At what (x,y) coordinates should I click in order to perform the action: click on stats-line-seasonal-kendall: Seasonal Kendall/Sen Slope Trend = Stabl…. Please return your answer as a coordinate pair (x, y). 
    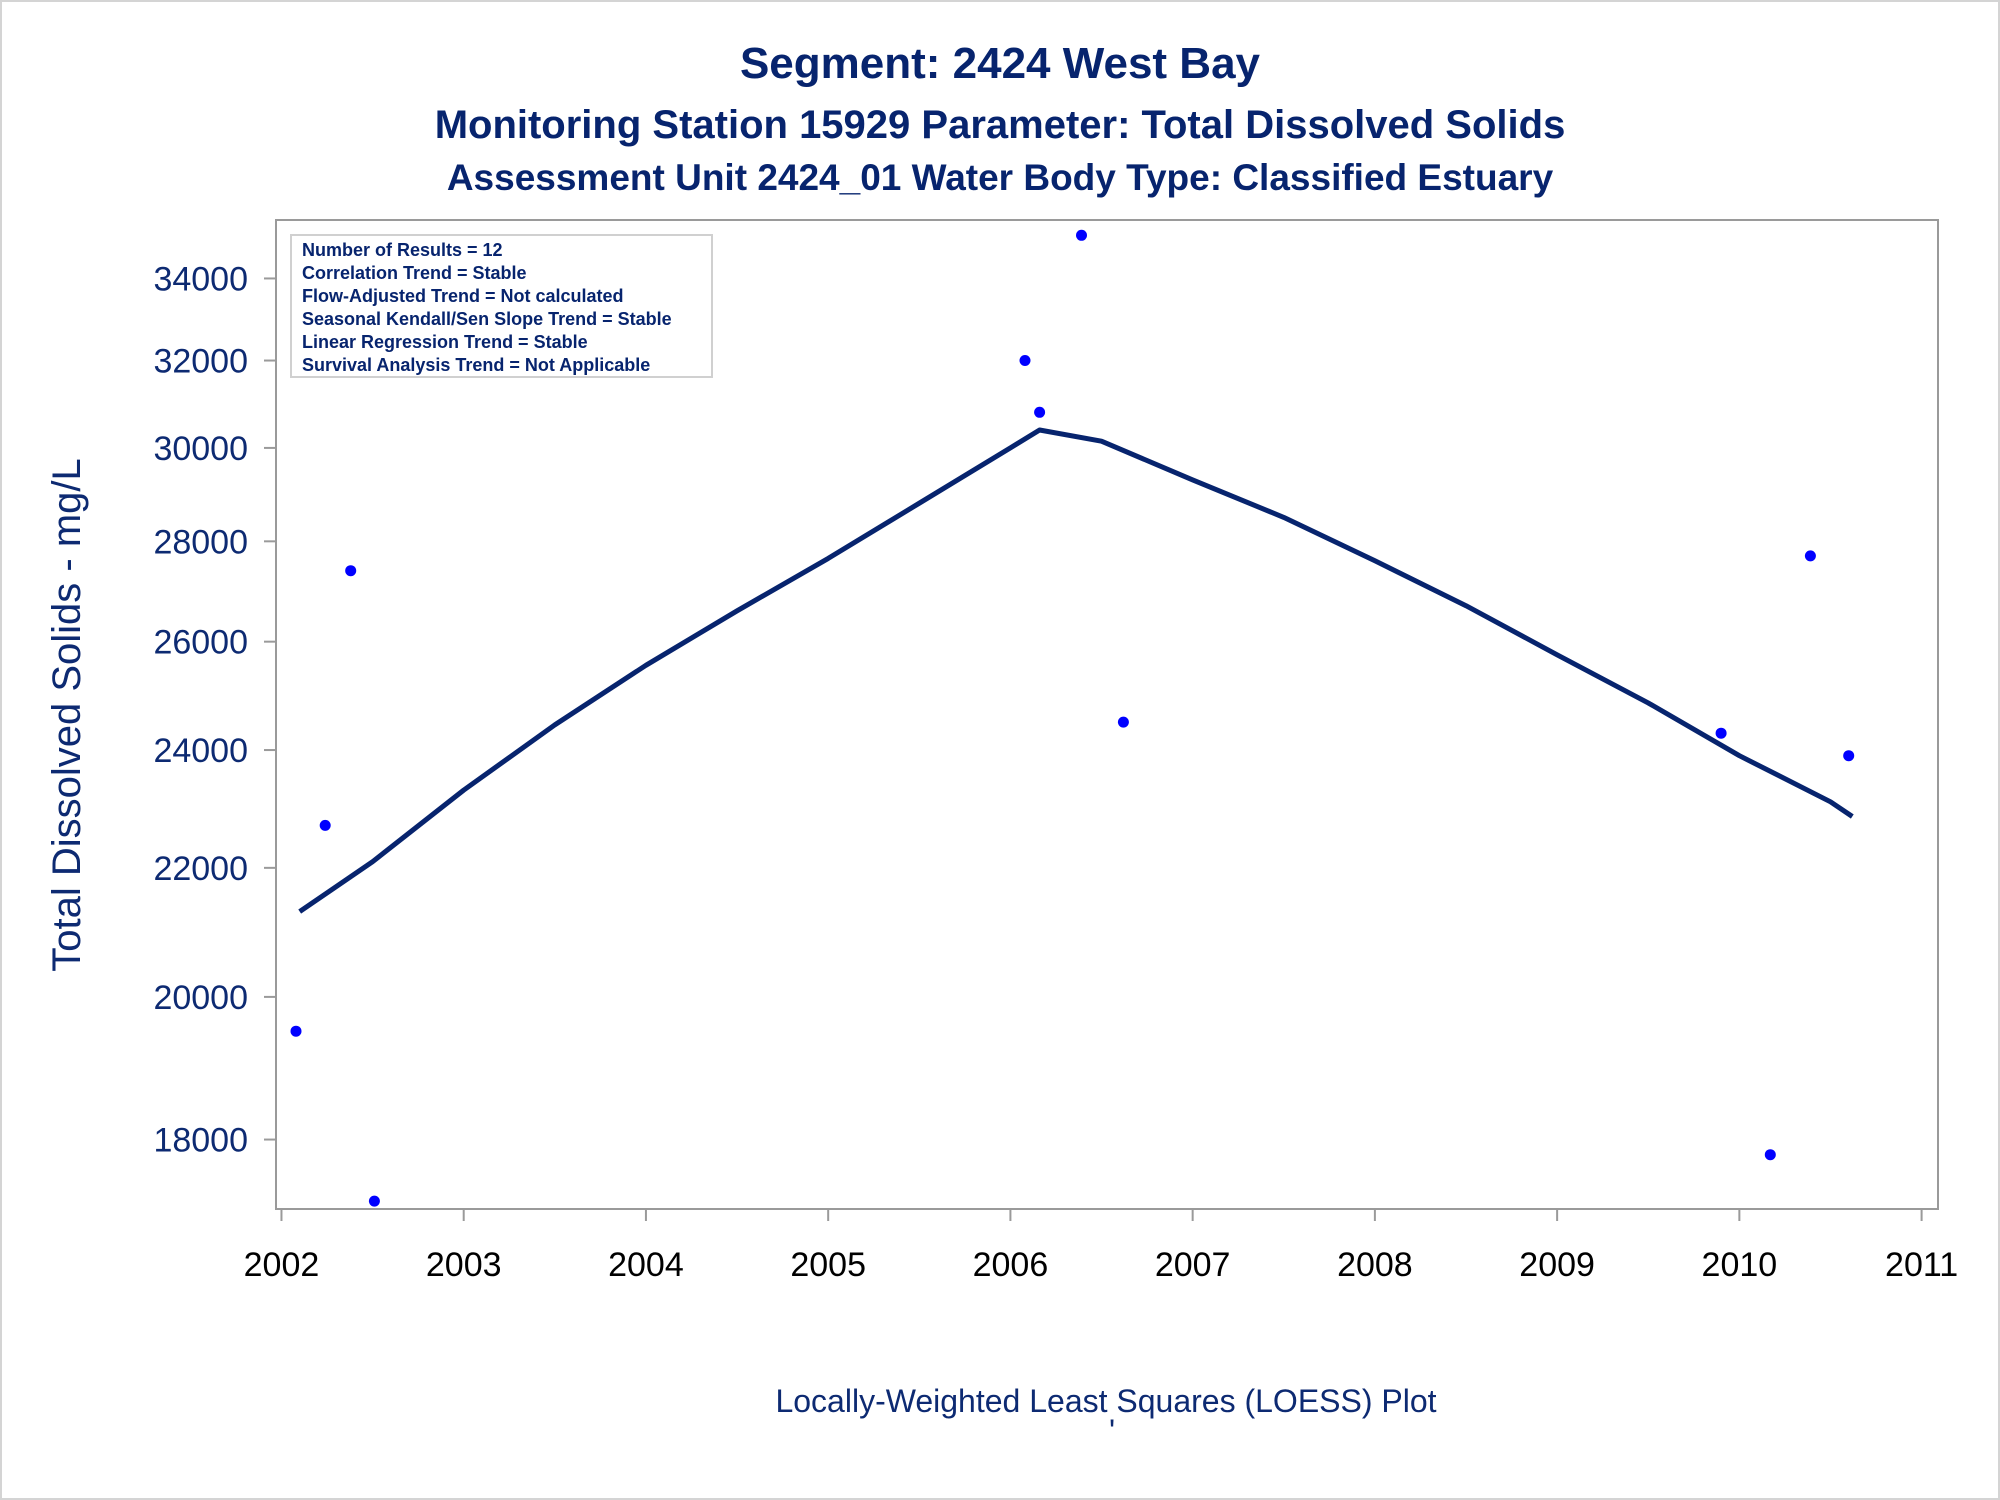
    Looking at the image, I should click on (487, 319).